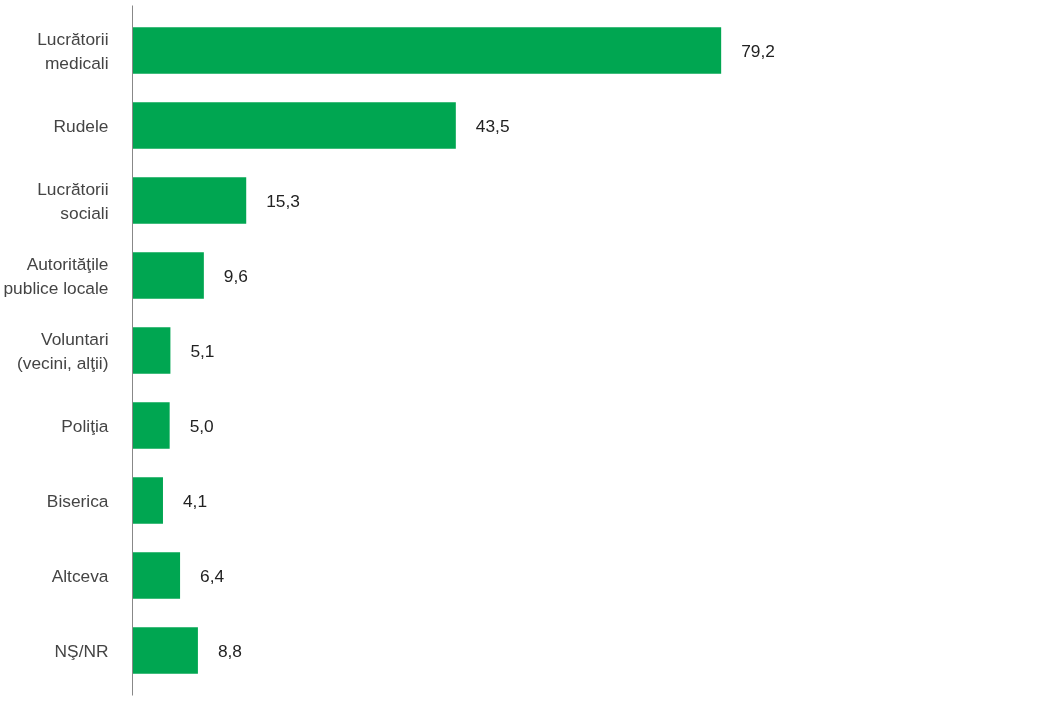 This screenshot has height=723, width=1037. Describe the element at coordinates (80, 575) in the screenshot. I see `y-tick-label: Altceva` at that location.